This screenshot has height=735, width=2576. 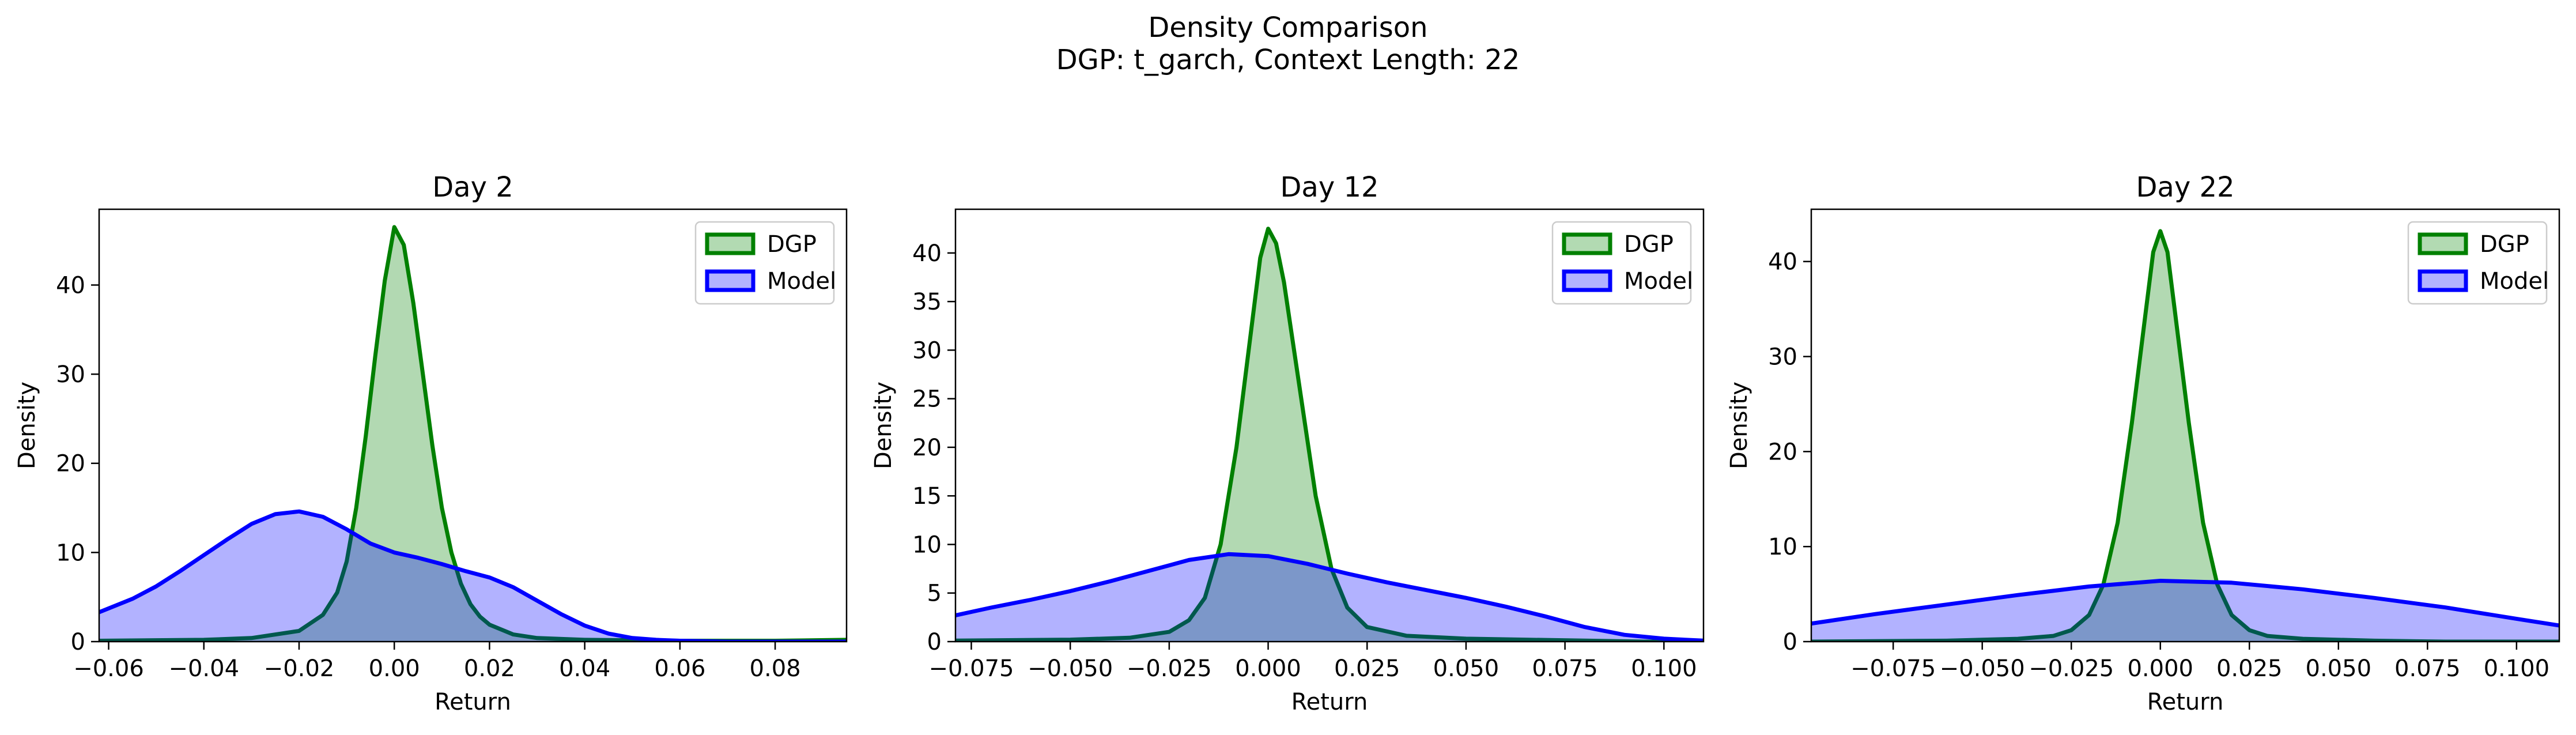 What do you see at coordinates (927, 399) in the screenshot?
I see `y-tick-label: 25` at bounding box center [927, 399].